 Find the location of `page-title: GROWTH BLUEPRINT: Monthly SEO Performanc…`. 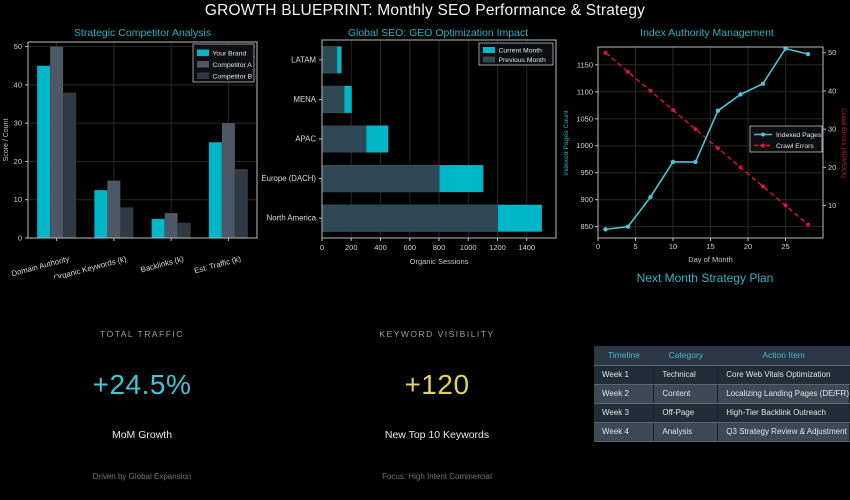

page-title: GROWTH BLUEPRINT: Monthly SEO Performanc… is located at coordinates (425, 10).